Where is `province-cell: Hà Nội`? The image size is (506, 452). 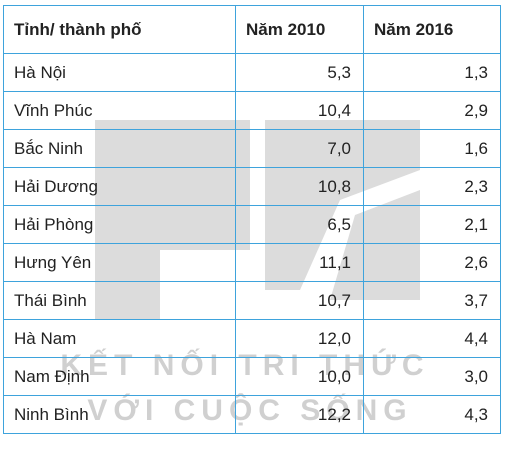
province-cell: Hà Nội is located at coordinates (119, 72).